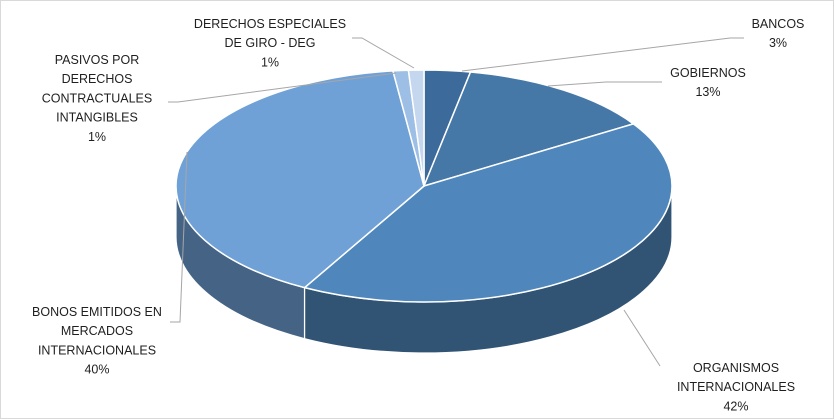 The width and height of the screenshot is (834, 419). I want to click on leader-line-bancos, so click(602, 54).